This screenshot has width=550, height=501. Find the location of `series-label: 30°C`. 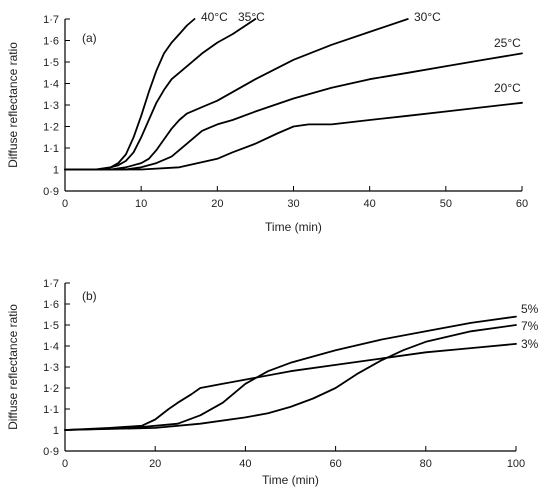

series-label: 30°C is located at coordinates (427, 17).